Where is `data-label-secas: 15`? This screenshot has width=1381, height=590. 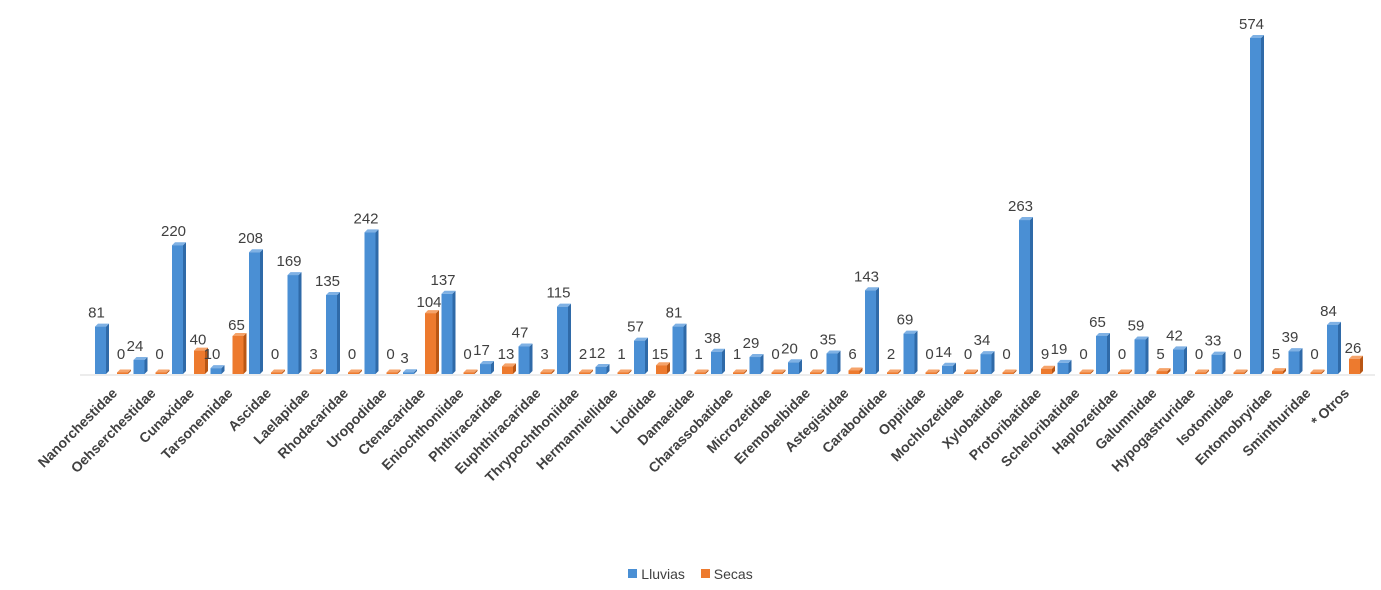 data-label-secas: 15 is located at coordinates (660, 354).